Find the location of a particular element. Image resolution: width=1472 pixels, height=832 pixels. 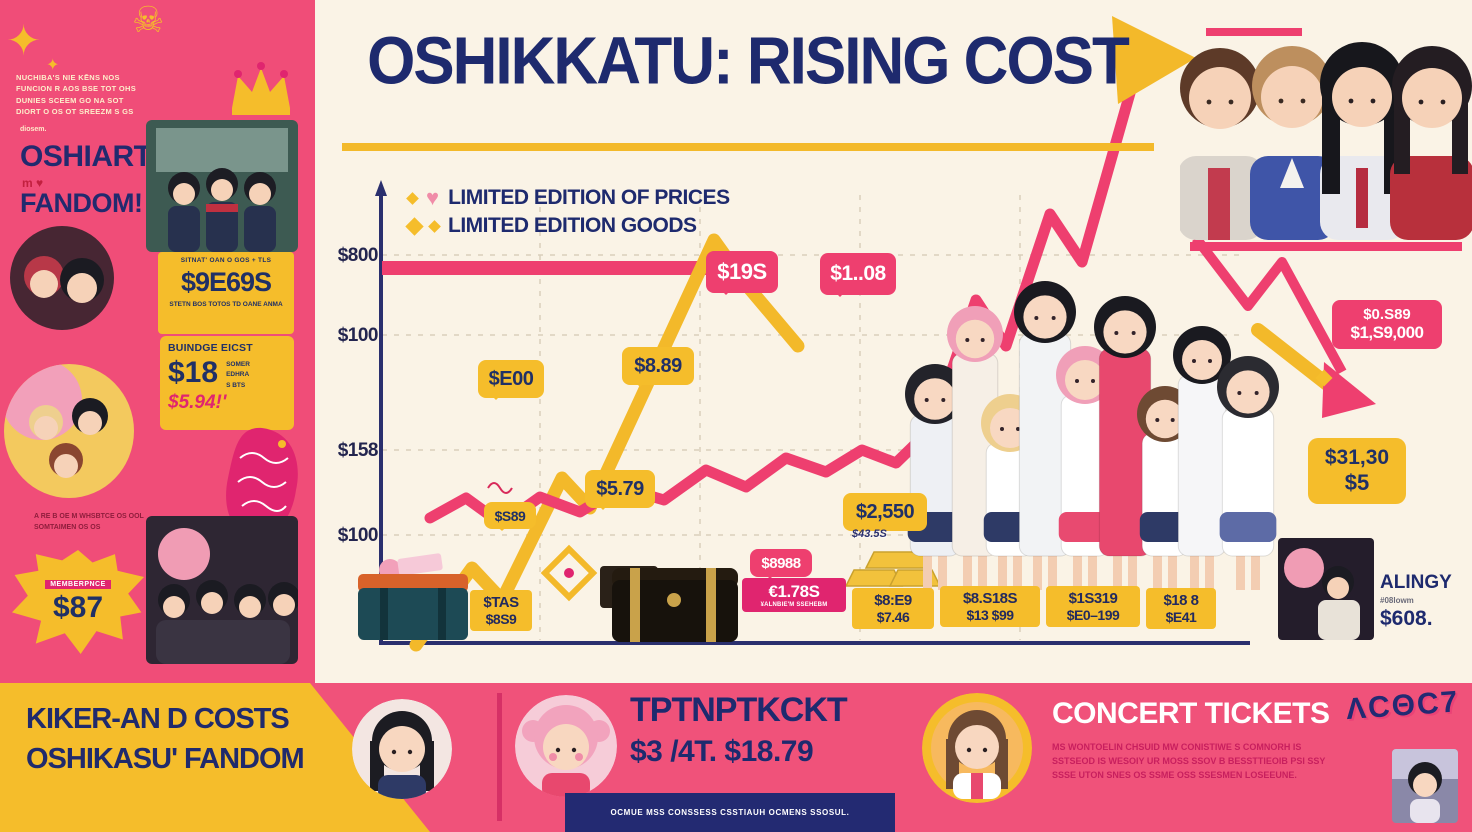

crown-icon is located at coordinates (261, 88).